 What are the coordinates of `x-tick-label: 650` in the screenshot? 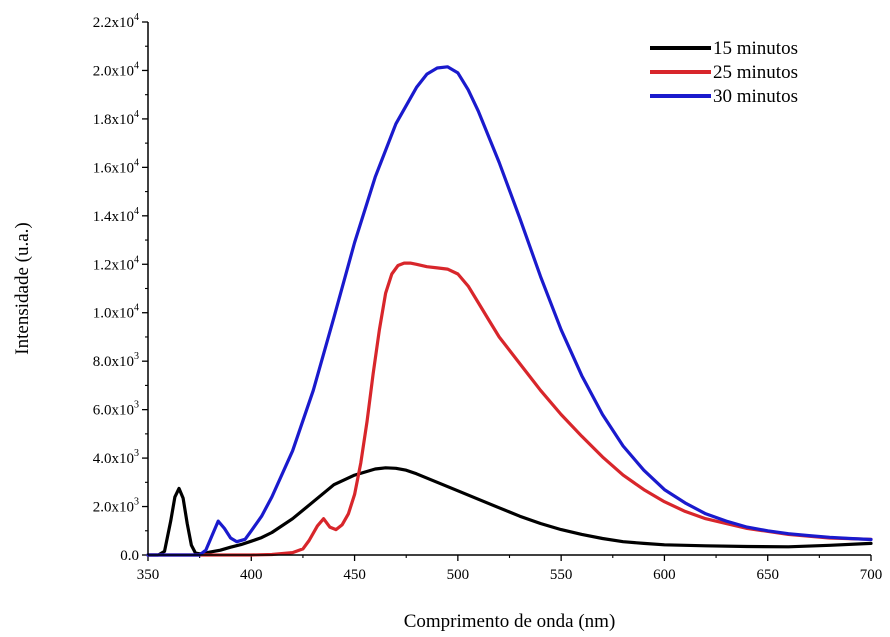 It's located at (767, 575).